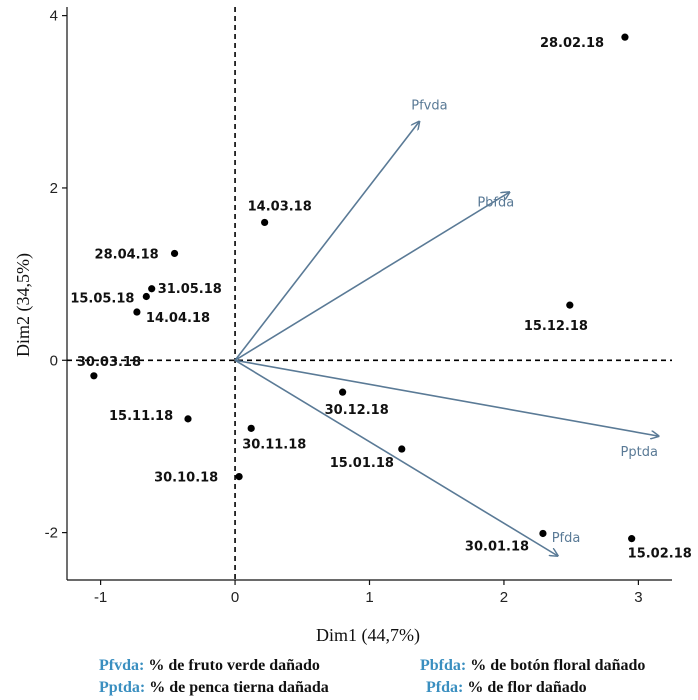 The width and height of the screenshot is (698, 700). What do you see at coordinates (396, 457) in the screenshot?
I see `vector-pfda` at bounding box center [396, 457].